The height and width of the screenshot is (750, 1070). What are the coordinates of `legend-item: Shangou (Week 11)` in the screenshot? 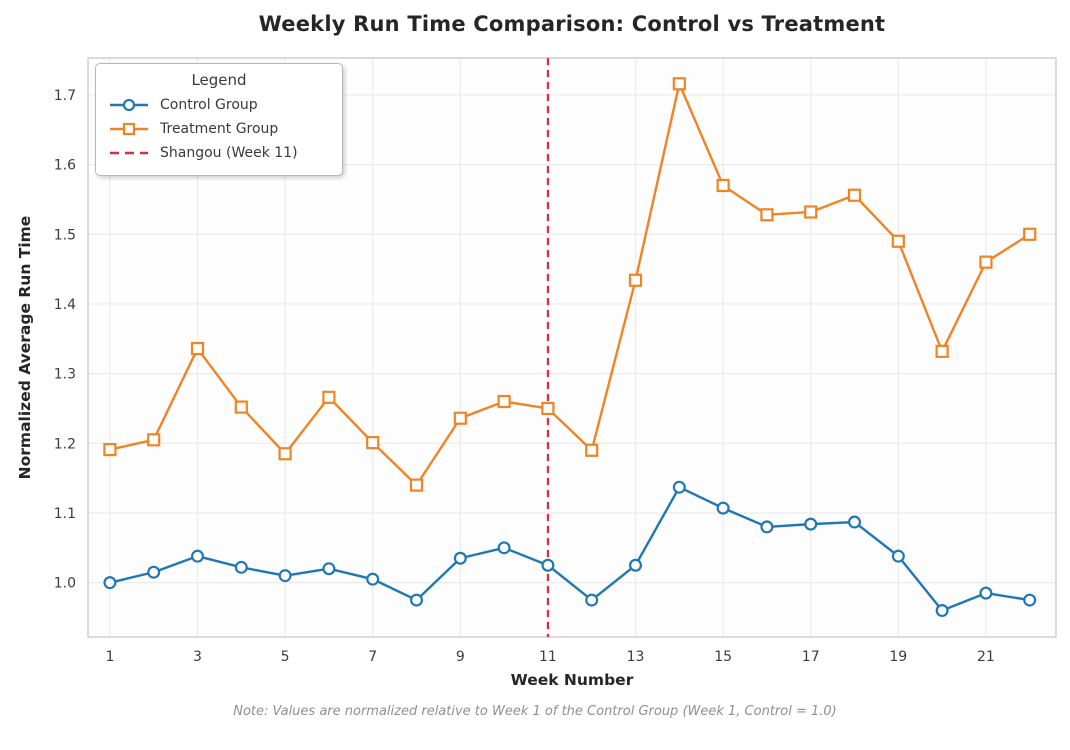 It's located at (219, 153).